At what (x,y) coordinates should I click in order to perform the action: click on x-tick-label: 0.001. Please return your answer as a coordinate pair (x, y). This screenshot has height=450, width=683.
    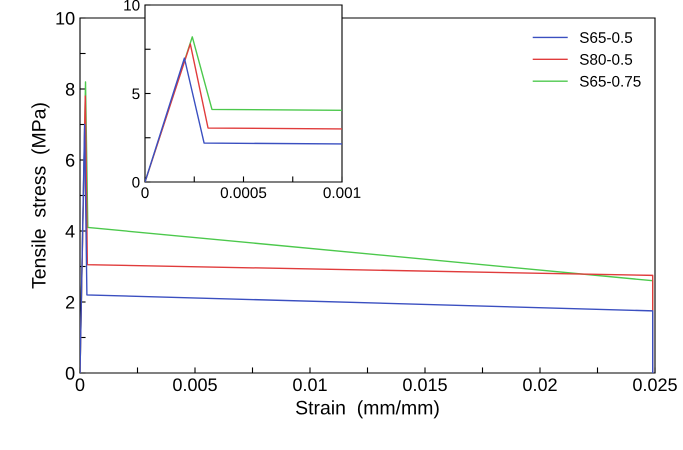
    Looking at the image, I should click on (341, 192).